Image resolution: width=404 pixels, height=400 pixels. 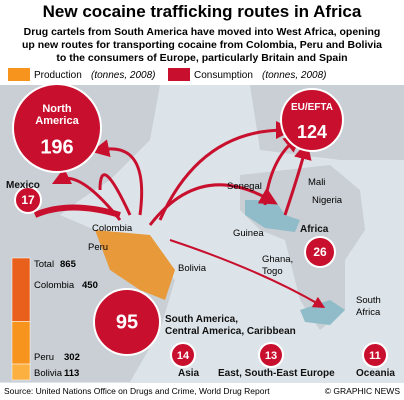 I want to click on place-label: Ghana,, so click(x=277, y=259).